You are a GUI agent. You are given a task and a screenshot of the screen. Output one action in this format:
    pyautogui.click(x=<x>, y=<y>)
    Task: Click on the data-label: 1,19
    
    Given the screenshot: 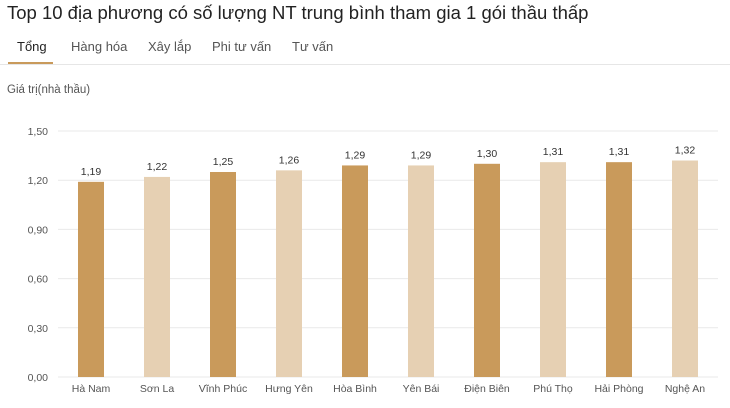 What is the action you would take?
    pyautogui.click(x=91, y=172)
    